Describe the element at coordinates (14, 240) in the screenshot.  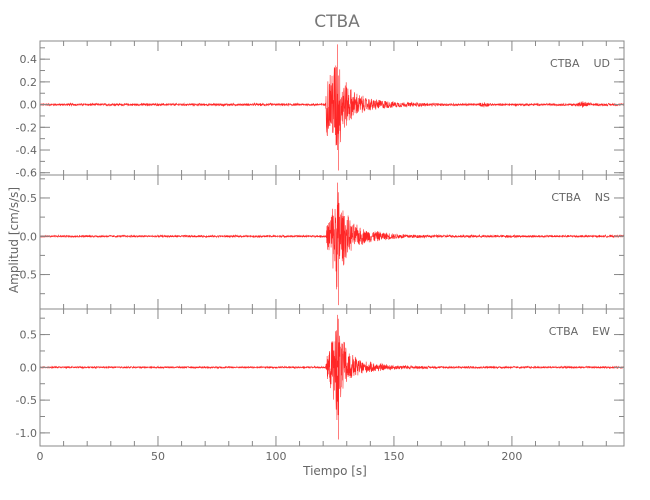
I see `y-axis-label: Amplitud [cm/s/s]` at that location.